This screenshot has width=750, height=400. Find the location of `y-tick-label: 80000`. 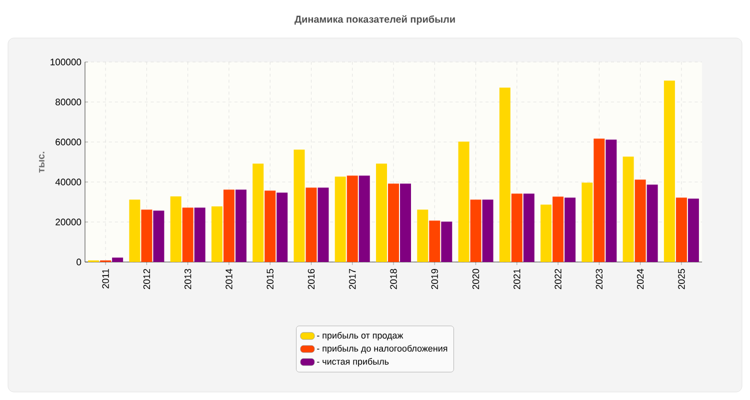

y-tick-label: 80000 is located at coordinates (69, 102).